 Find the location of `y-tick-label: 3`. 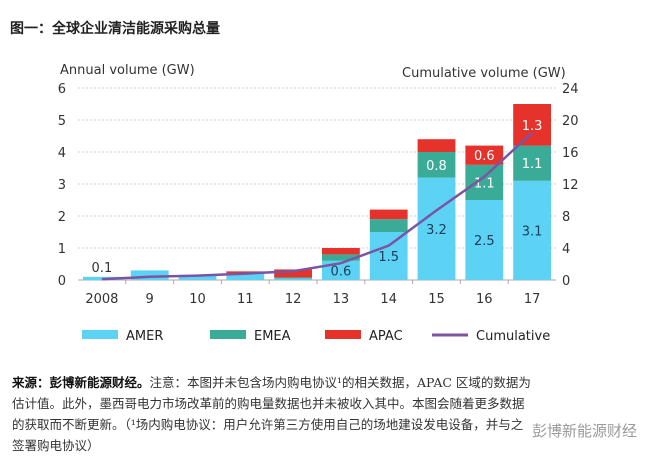

y-tick-label: 3 is located at coordinates (62, 185).